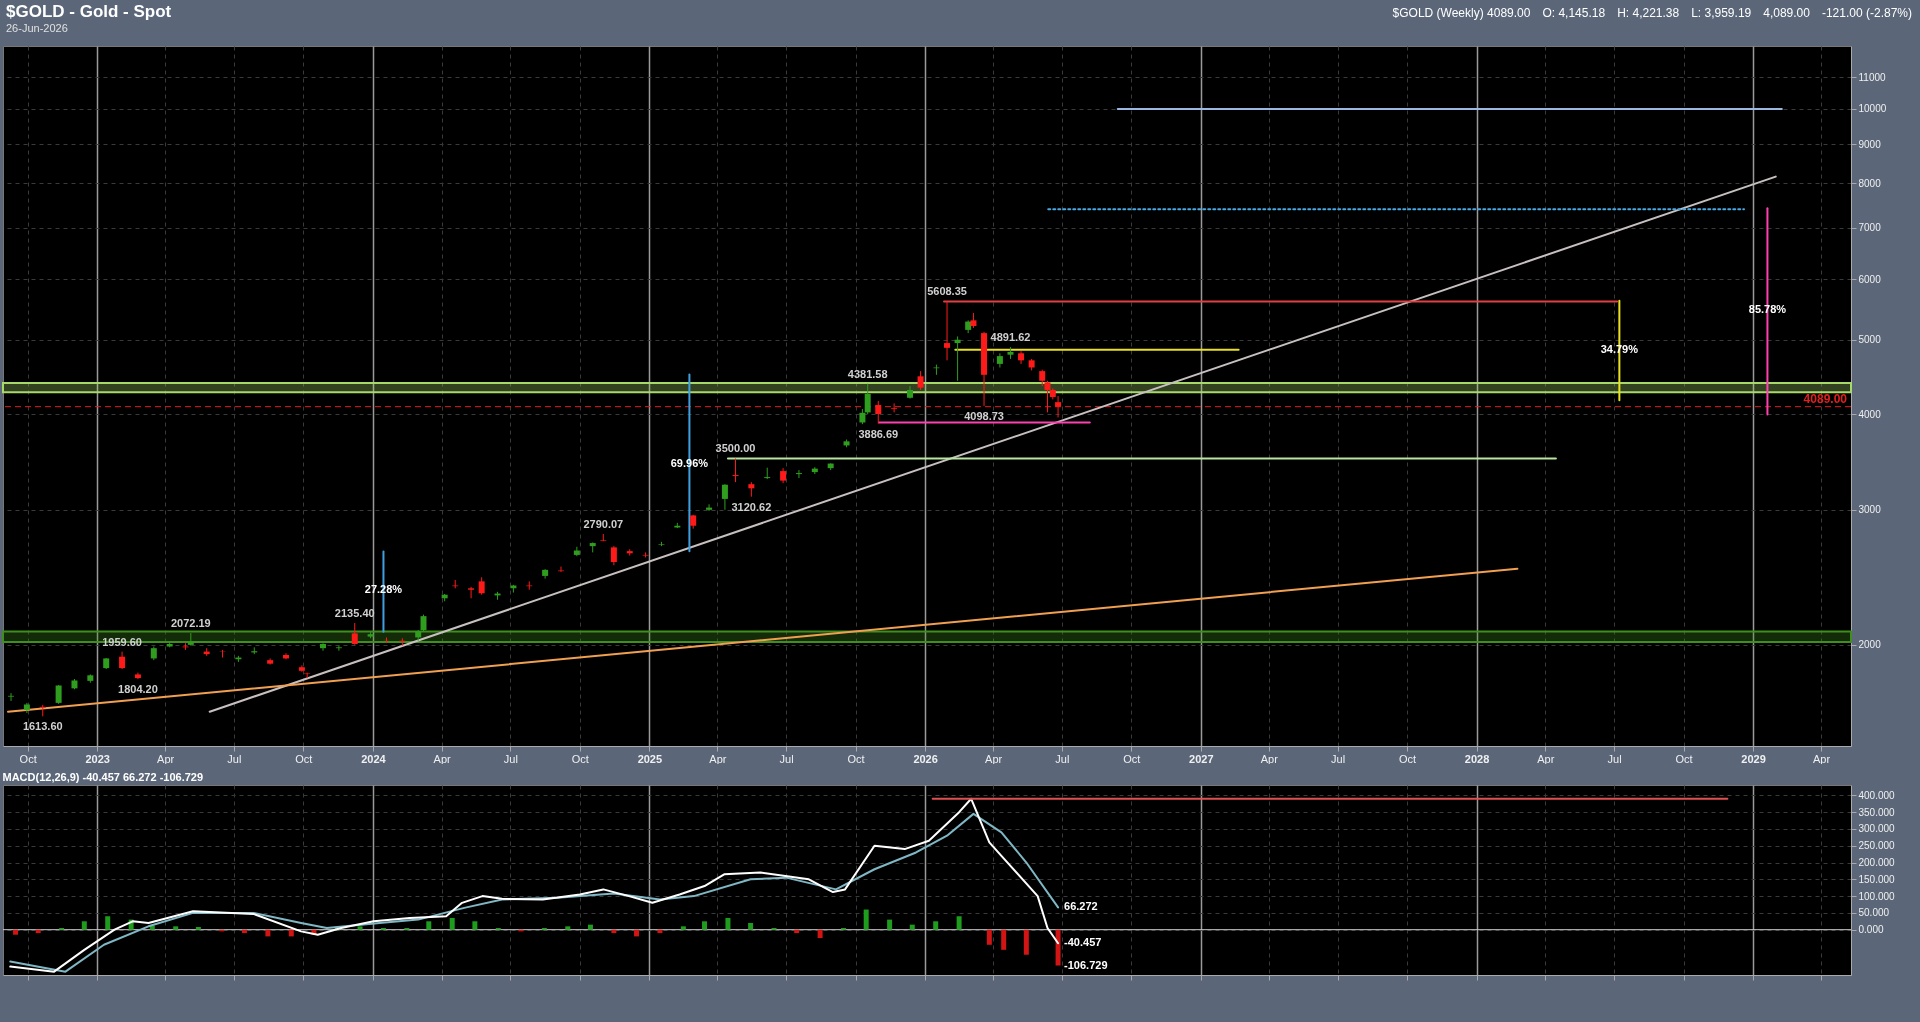  Describe the element at coordinates (1877, 879) in the screenshot. I see `y-tick-label: 150.000` at that location.